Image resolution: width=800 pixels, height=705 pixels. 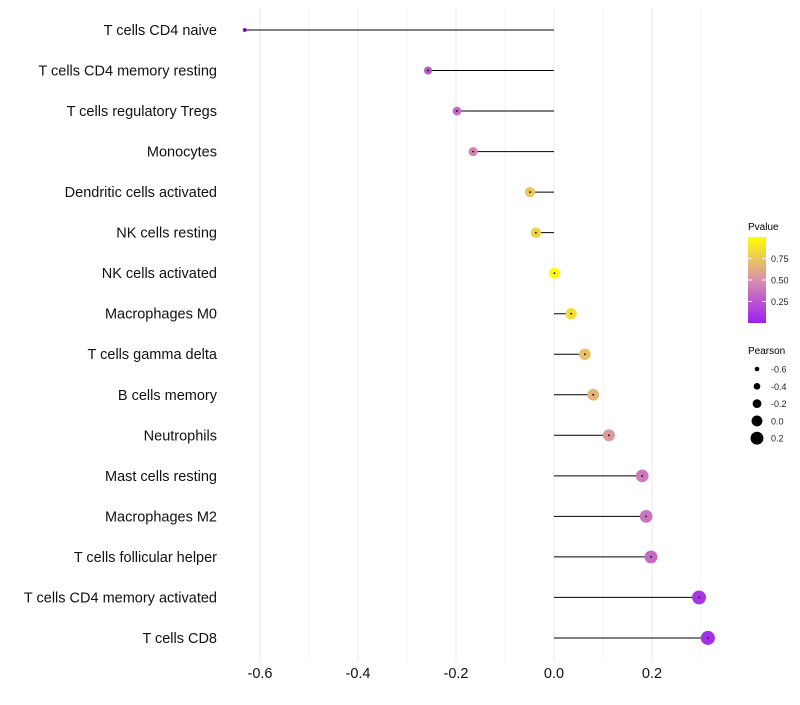 I want to click on y-tick-label: Dendritic cells activated, so click(x=141, y=193).